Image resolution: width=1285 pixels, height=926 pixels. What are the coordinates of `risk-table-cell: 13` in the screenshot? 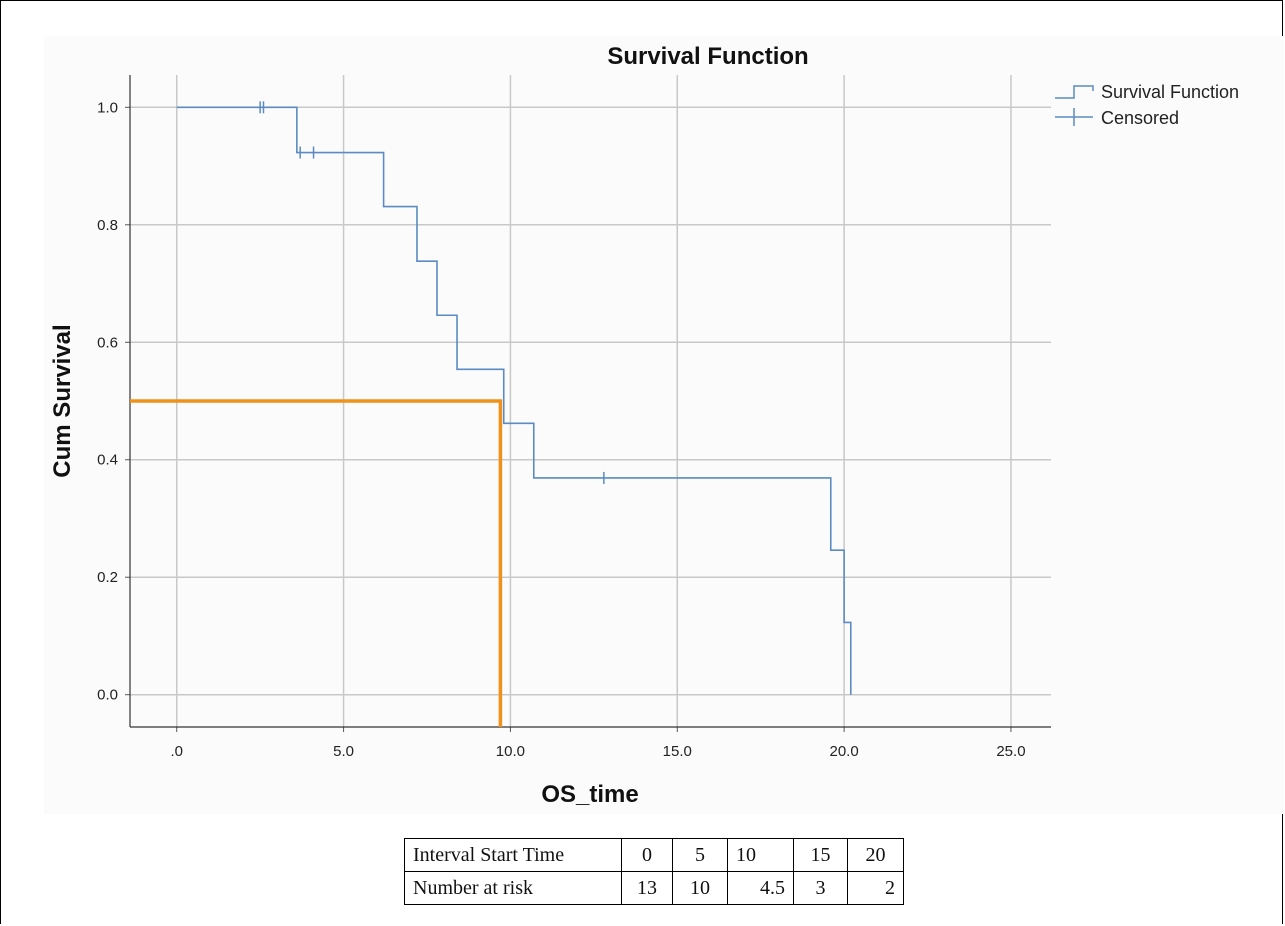 It's located at (647, 888).